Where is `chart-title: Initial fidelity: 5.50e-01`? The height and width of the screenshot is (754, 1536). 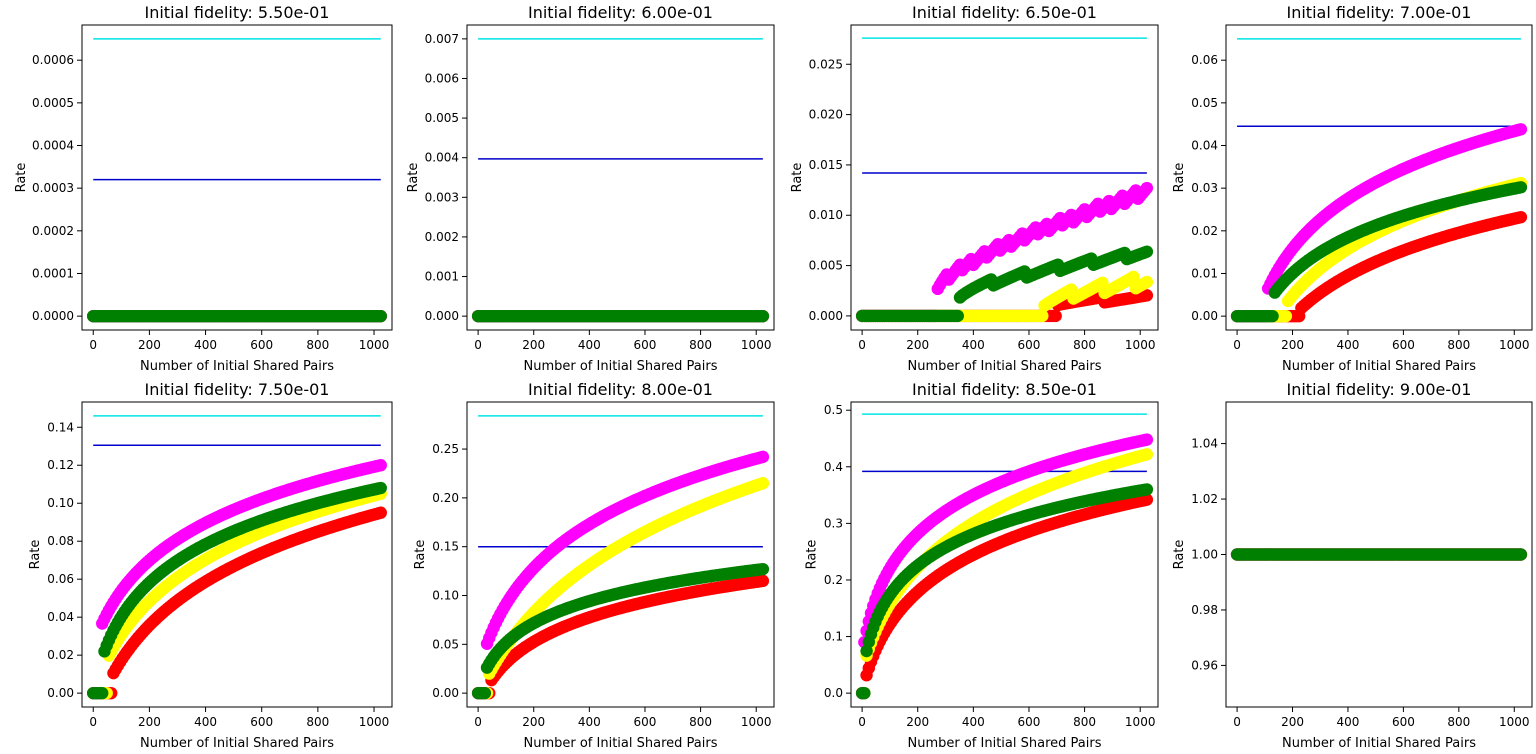
chart-title: Initial fidelity: 5.50e-01 is located at coordinates (237, 12).